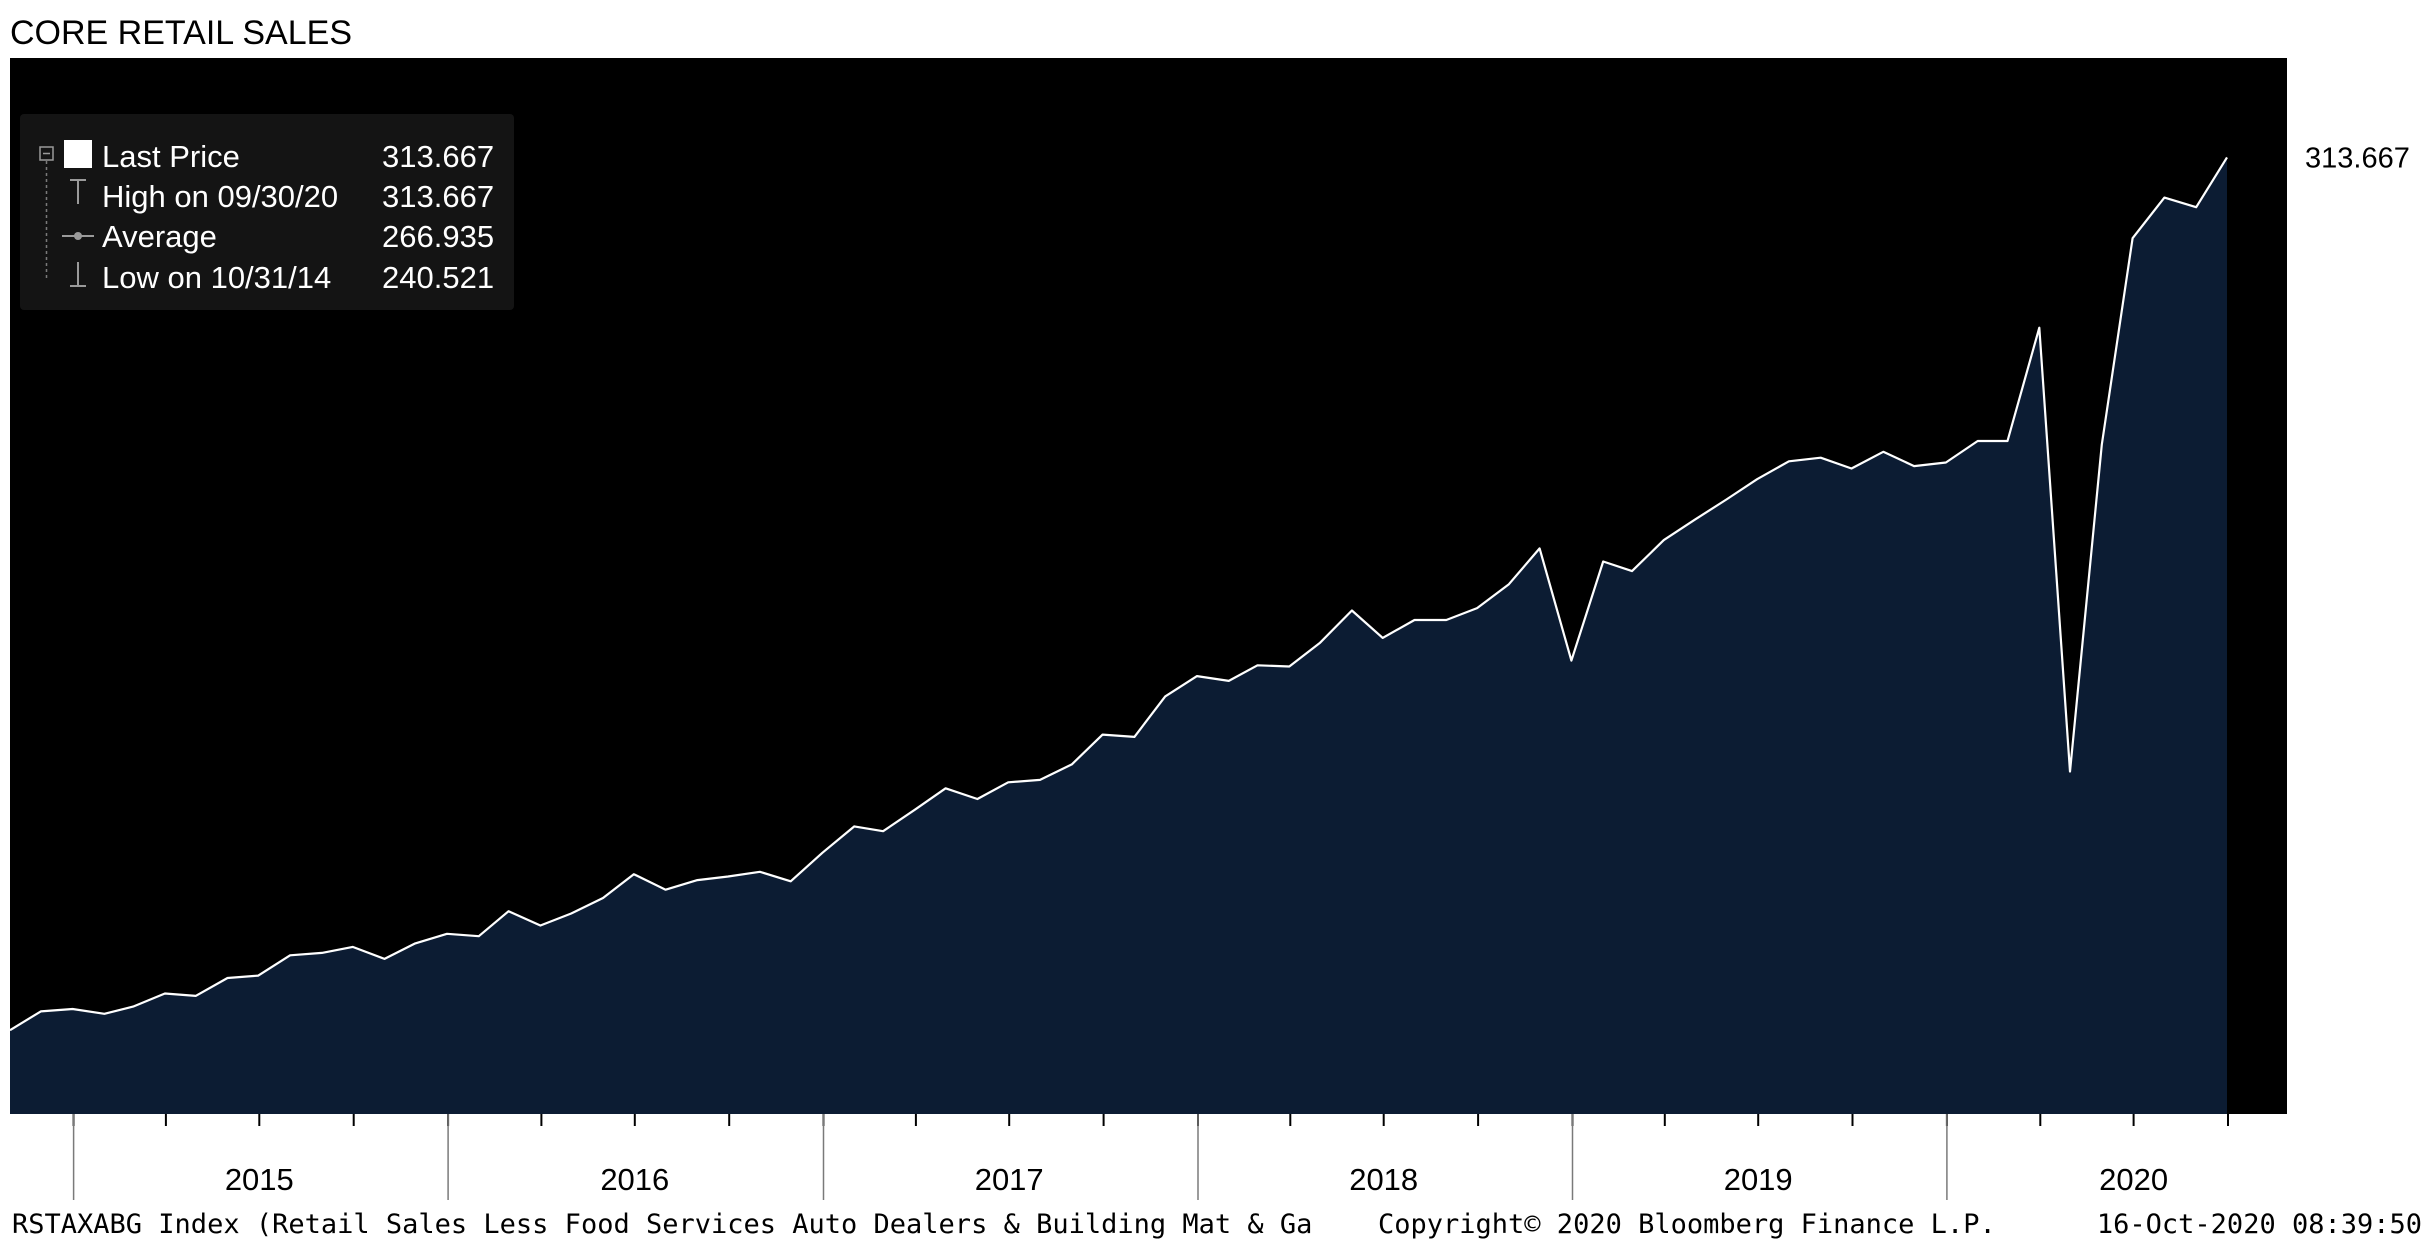 This screenshot has width=2432, height=1250. What do you see at coordinates (1383, 1179) in the screenshot?
I see `x-tick-label: 2018` at bounding box center [1383, 1179].